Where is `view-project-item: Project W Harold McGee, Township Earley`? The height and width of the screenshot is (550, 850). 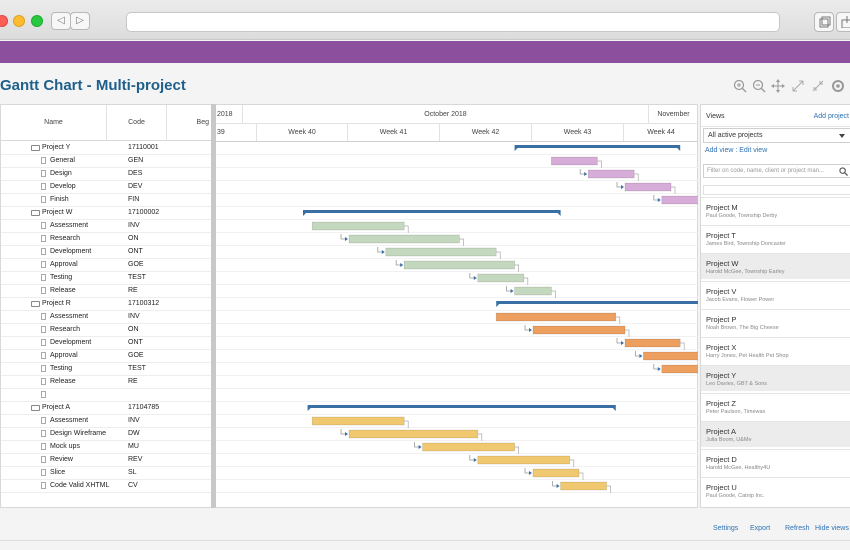 view-project-item: Project W Harold McGee, Township Earley is located at coordinates (775, 266).